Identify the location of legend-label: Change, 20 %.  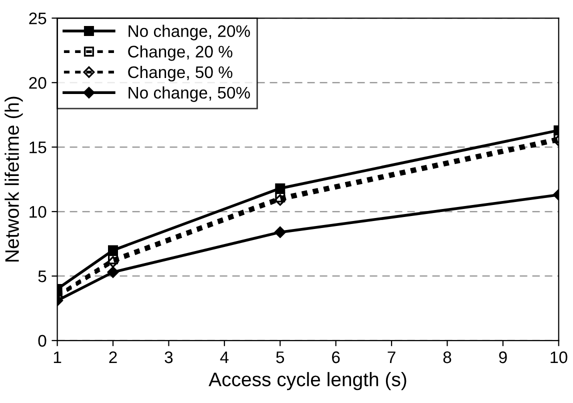
(180, 53).